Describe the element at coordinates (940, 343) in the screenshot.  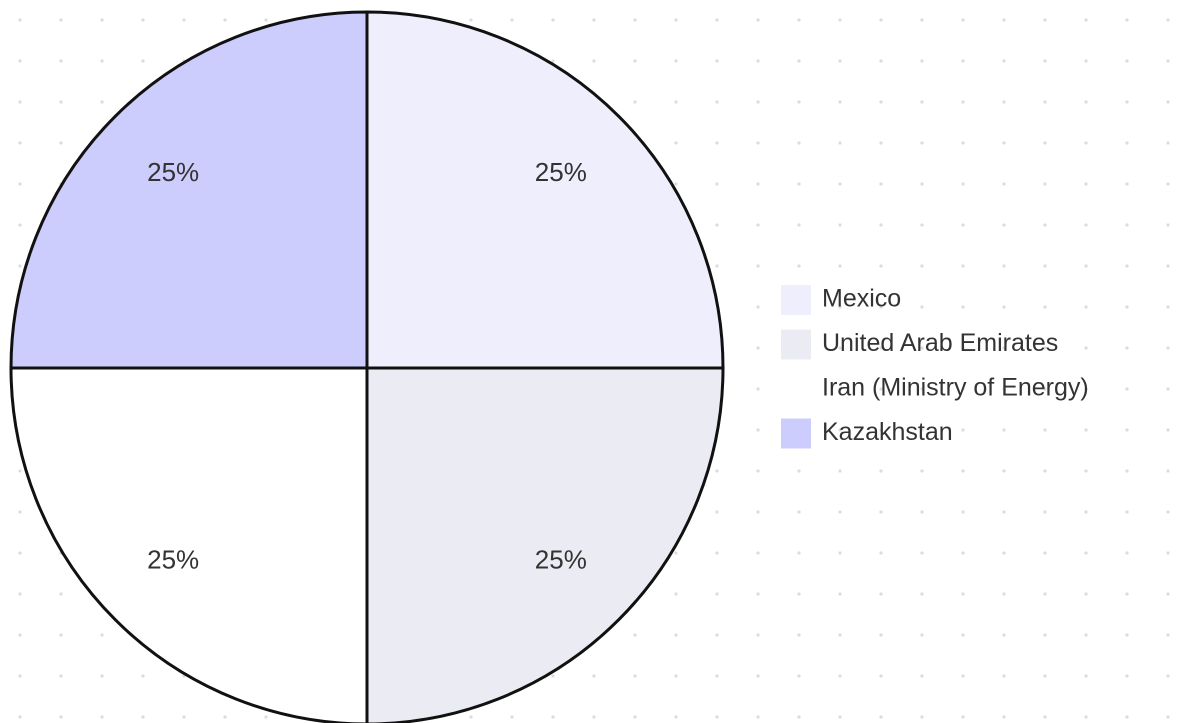
I see `legend-label: United Arab Emirates` at that location.